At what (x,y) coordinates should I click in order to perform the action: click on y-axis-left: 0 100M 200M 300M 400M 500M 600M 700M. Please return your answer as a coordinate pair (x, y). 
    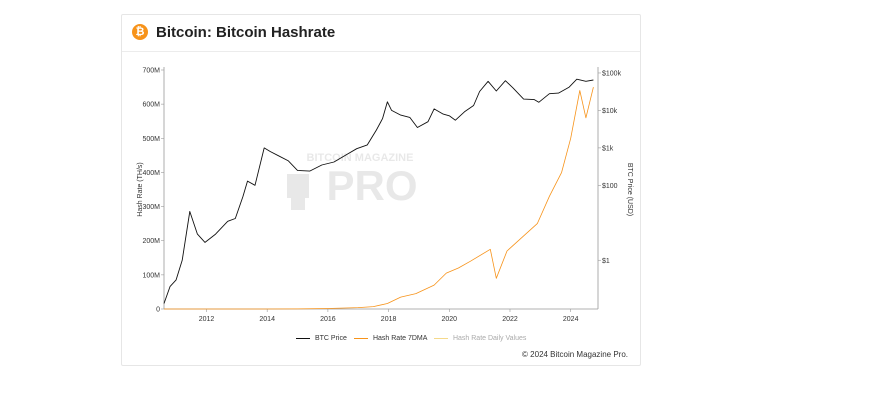
    Looking at the image, I should click on (153, 191).